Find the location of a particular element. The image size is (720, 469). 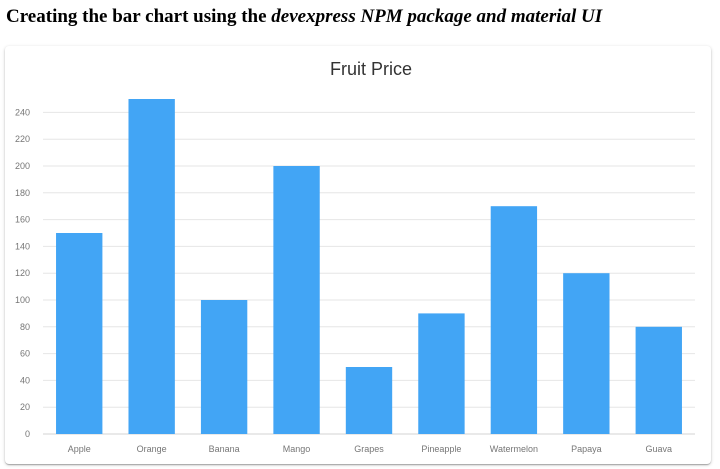

x-tick-label: Guava is located at coordinates (659, 449).